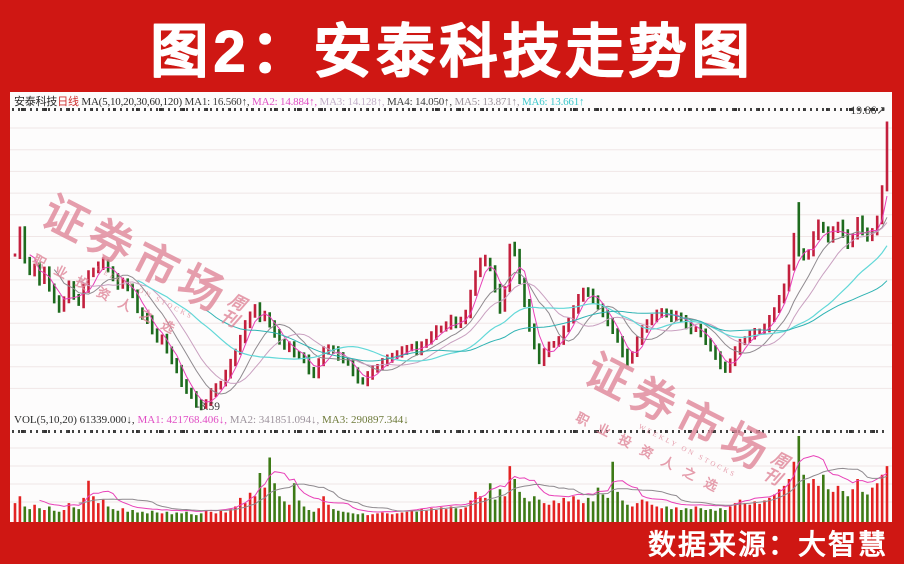 The height and width of the screenshot is (564, 904). Describe the element at coordinates (183, 420) in the screenshot. I see `vol-ma-value: MA1: 421768.406↓,` at that location.